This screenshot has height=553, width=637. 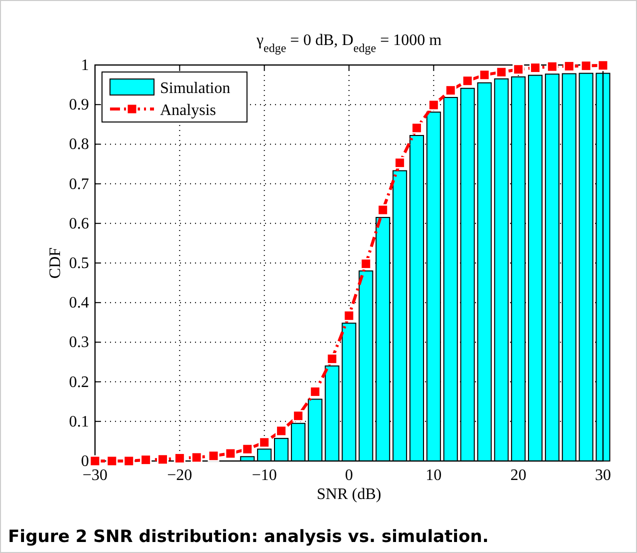 I want to click on y-tick-label: 0.5, so click(x=79, y=263).